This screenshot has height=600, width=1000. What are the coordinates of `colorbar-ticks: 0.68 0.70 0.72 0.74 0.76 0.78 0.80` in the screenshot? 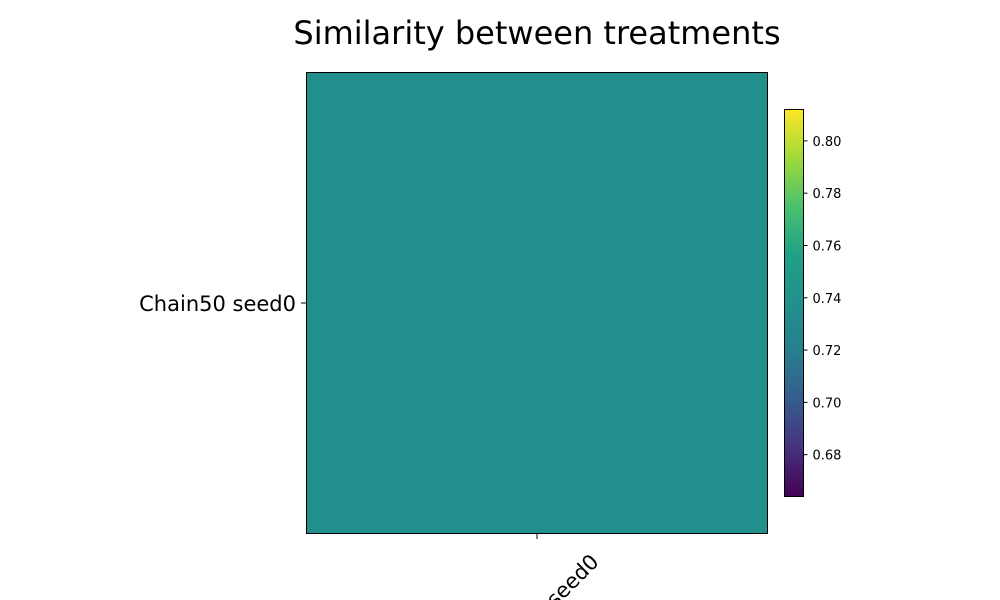 It's located at (822, 299).